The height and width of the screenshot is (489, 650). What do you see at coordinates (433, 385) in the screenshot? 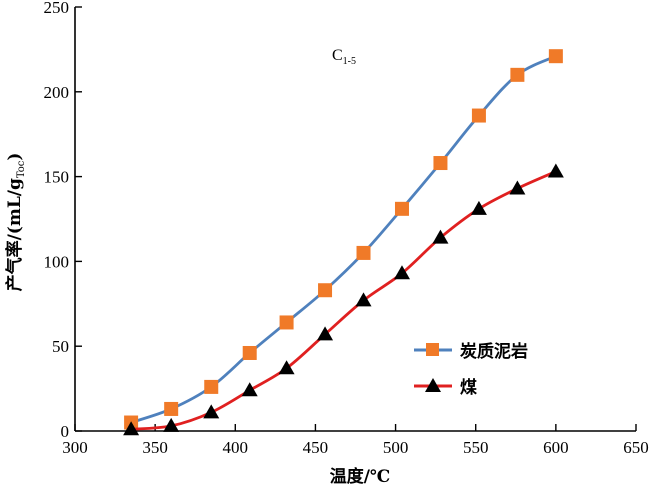
I see `legend-marker-triangle` at bounding box center [433, 385].